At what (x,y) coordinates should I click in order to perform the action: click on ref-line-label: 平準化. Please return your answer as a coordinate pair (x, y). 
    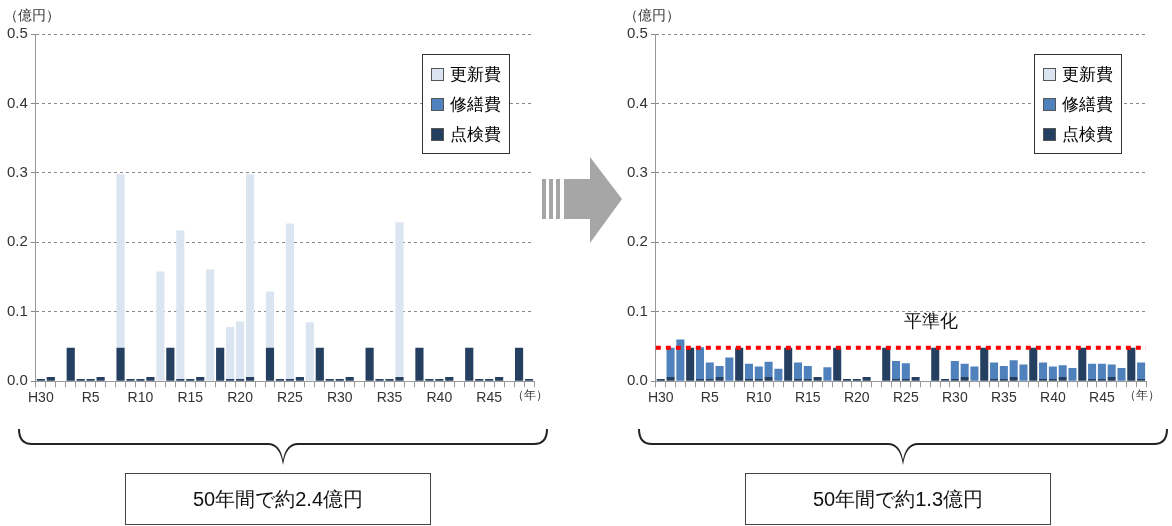
    Looking at the image, I should click on (930, 320).